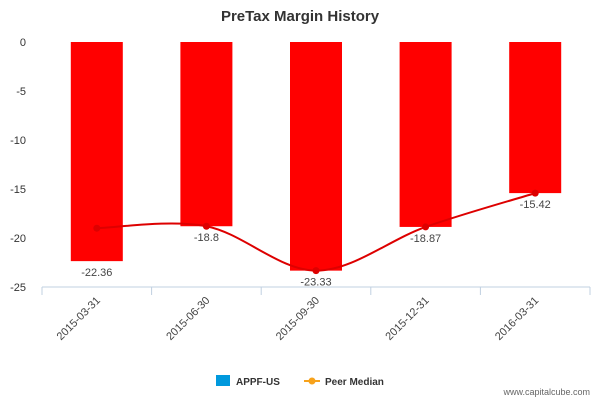  What do you see at coordinates (18, 141) in the screenshot?
I see `y-tick-label: -10` at bounding box center [18, 141].